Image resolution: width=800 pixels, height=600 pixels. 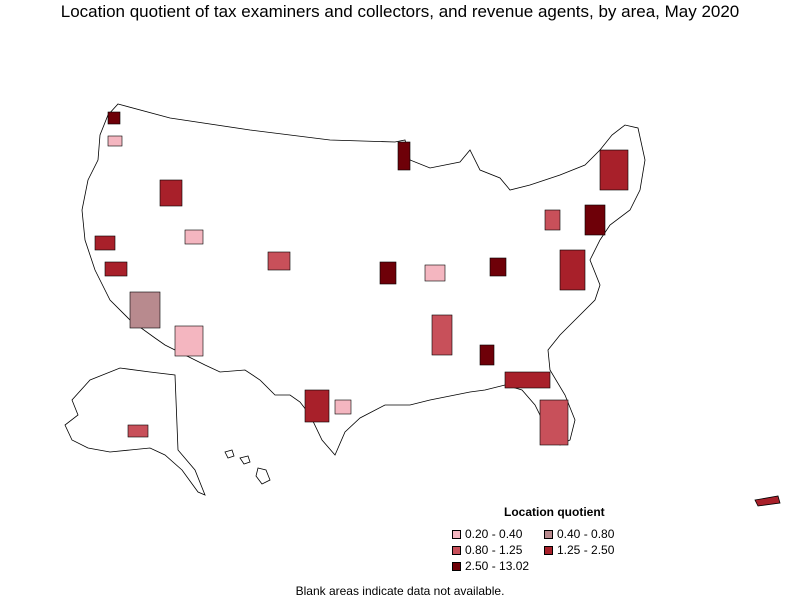 I want to click on footnote: Blank areas indicate data not available., so click(x=400, y=591).